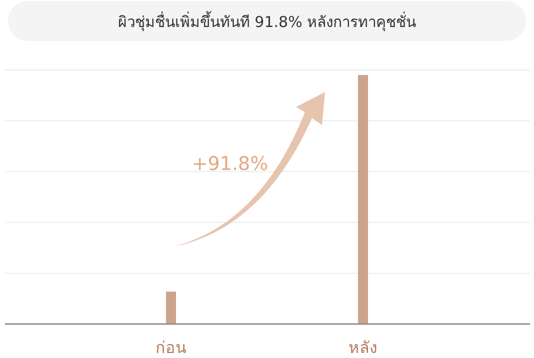 The width and height of the screenshot is (534, 358). I want to click on x-tick-label: ก่อน, so click(171, 347).